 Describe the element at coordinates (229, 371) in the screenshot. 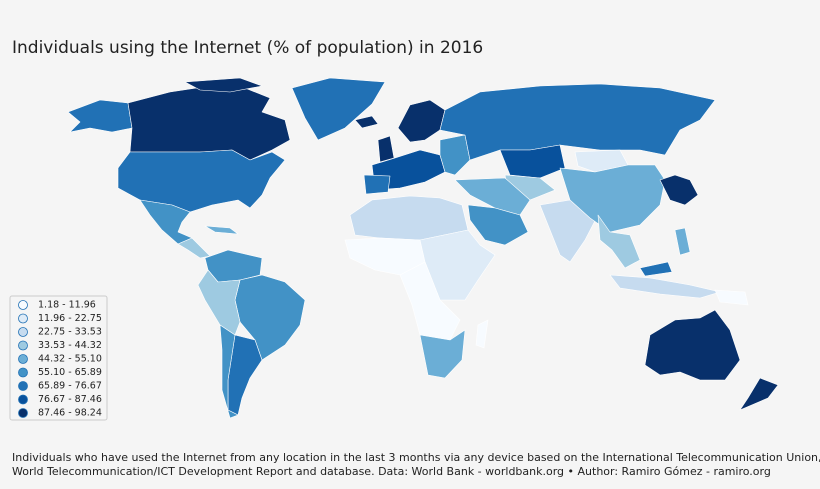

I see `chile` at that location.